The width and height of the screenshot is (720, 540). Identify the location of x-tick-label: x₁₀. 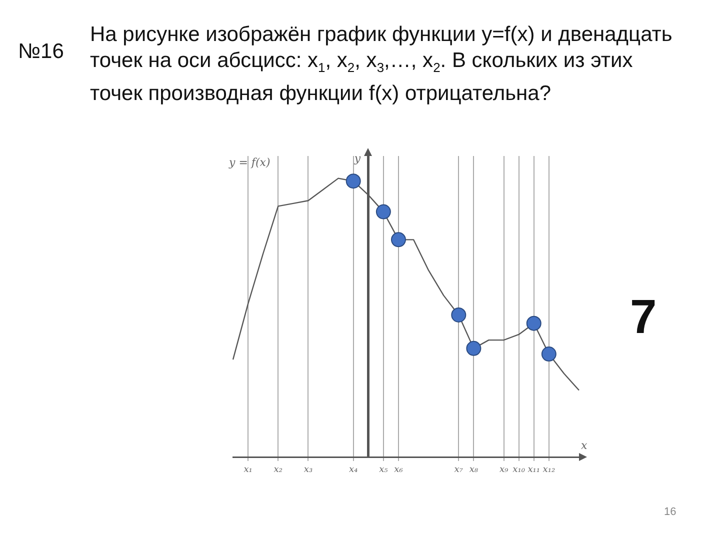
(519, 469).